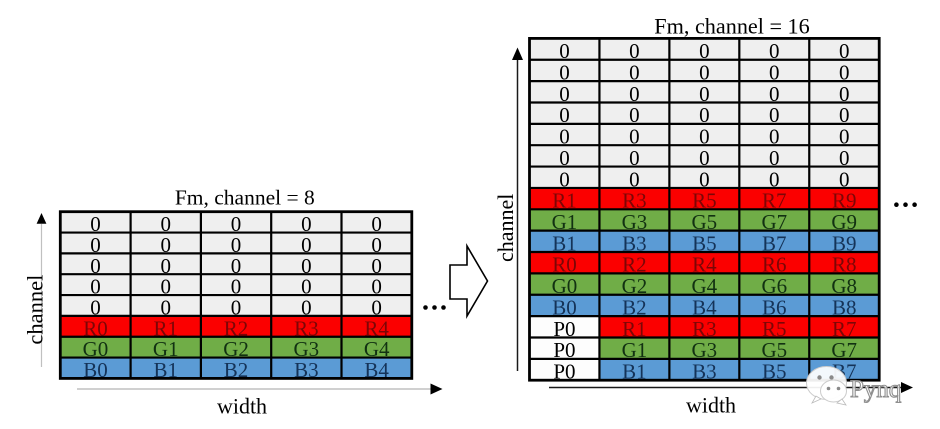 The height and width of the screenshot is (429, 940). I want to click on svg-text: B6, so click(774, 307).